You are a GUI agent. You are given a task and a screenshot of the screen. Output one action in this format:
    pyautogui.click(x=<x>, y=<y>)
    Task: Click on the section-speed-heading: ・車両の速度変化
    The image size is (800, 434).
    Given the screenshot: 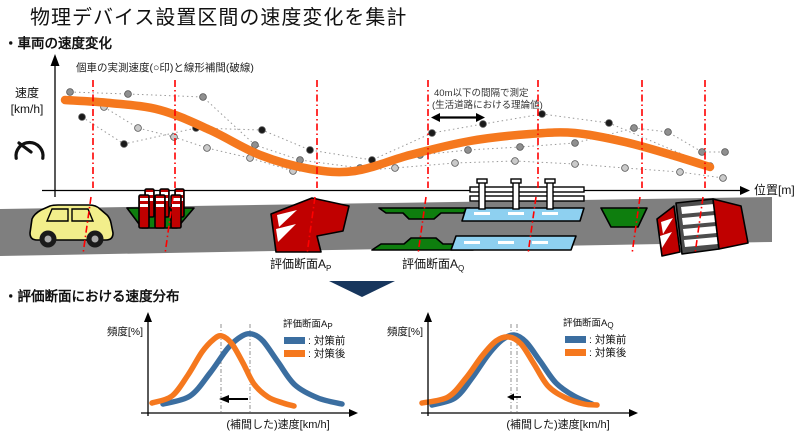 What is the action you would take?
    pyautogui.click(x=58, y=43)
    